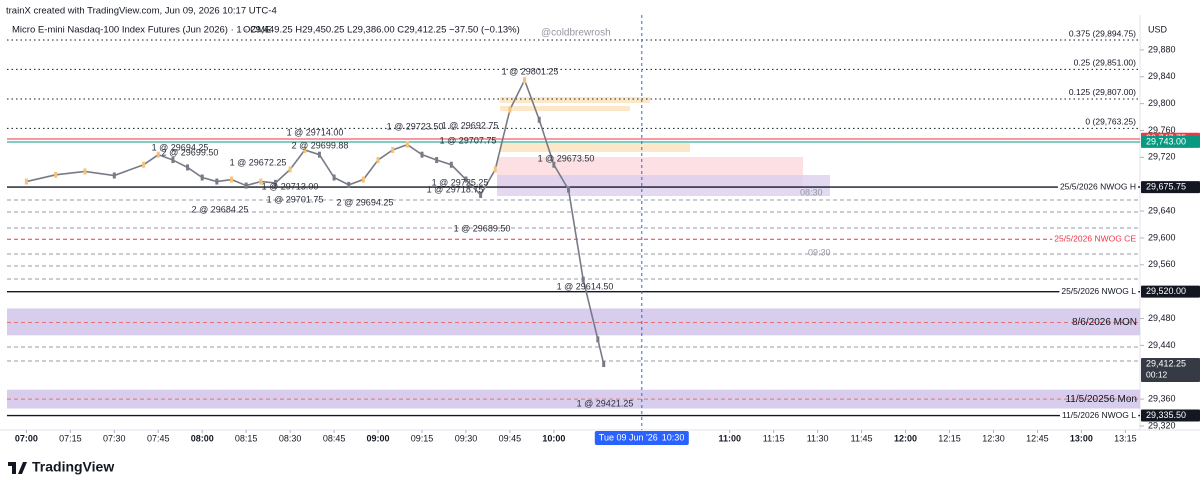  What do you see at coordinates (673, 437) in the screenshot?
I see `crosshair-time: 10:30` at bounding box center [673, 437].